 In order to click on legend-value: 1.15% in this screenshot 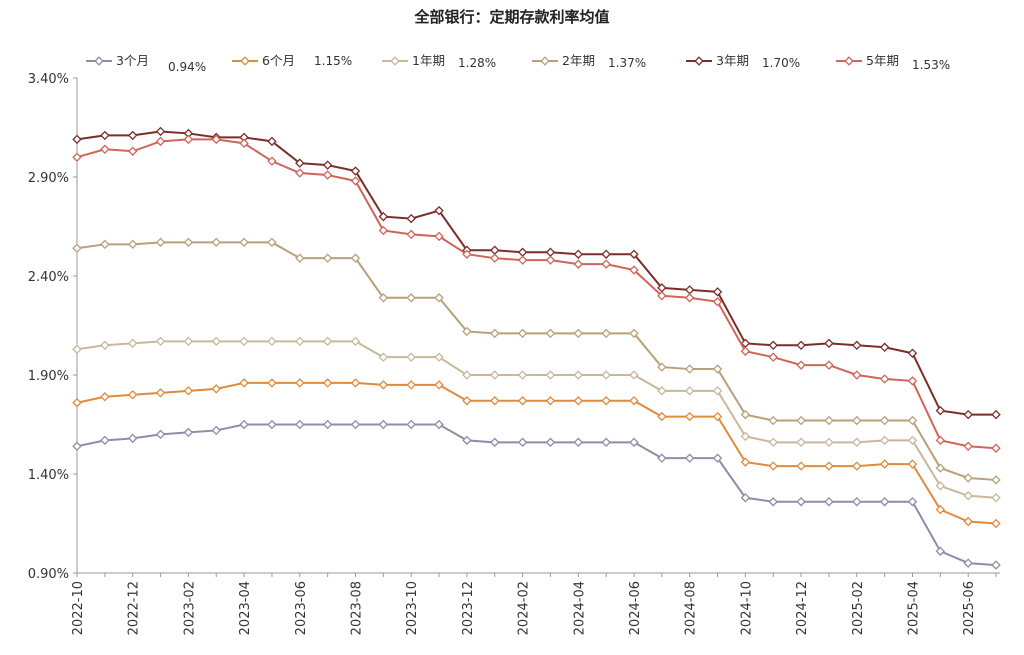, I will do `click(333, 61)`.